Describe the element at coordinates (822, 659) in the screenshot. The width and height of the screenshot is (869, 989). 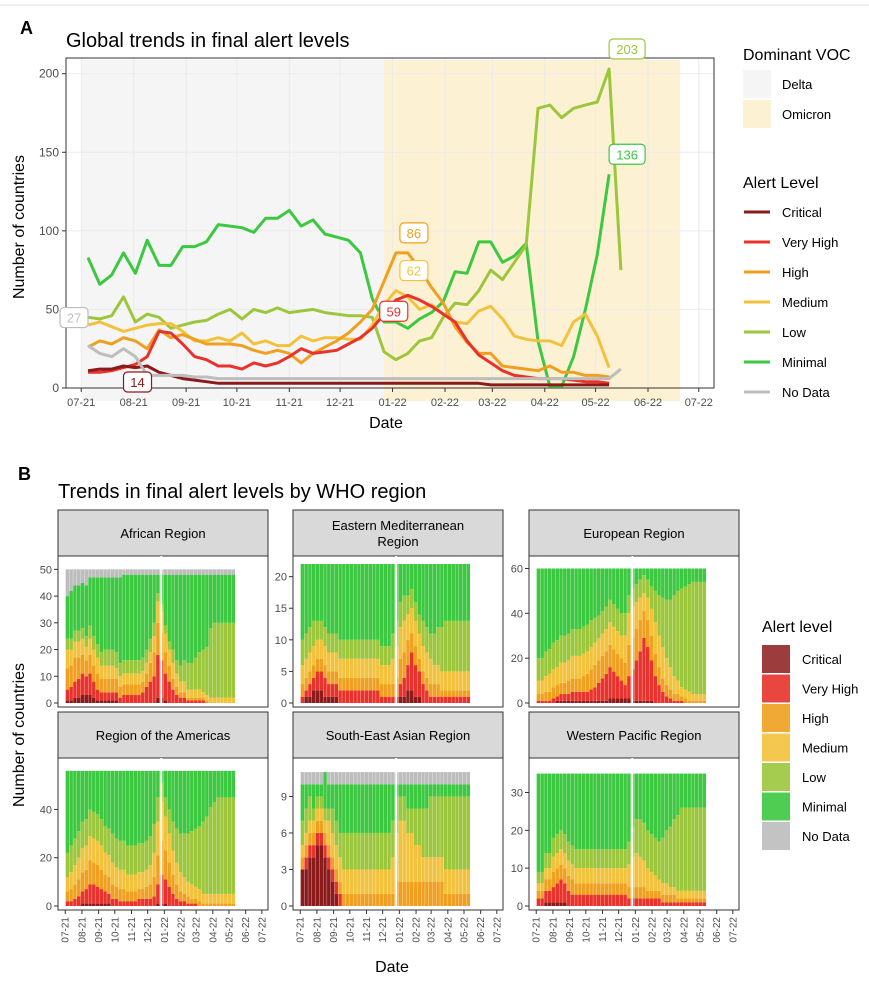
I see `alert-b-label-critical: Critical` at that location.